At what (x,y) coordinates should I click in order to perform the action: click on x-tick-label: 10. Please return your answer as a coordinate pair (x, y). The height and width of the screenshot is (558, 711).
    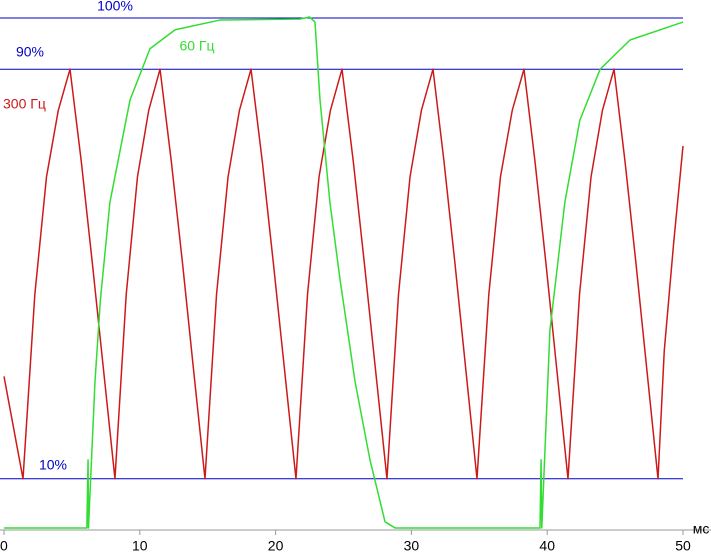
    Looking at the image, I should click on (140, 546).